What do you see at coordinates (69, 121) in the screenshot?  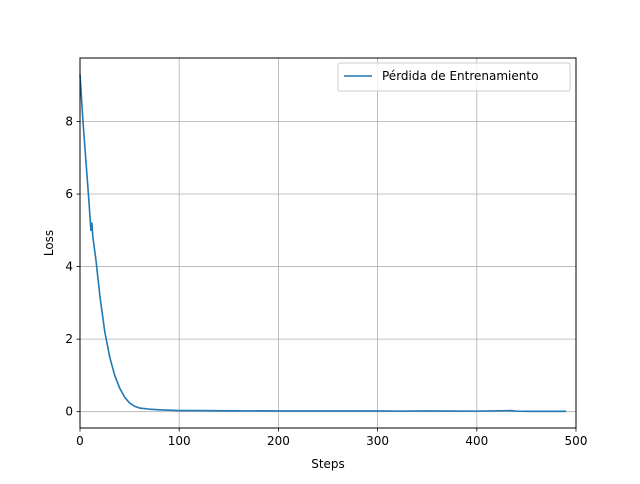 I see `y-tick-label: 8` at bounding box center [69, 121].